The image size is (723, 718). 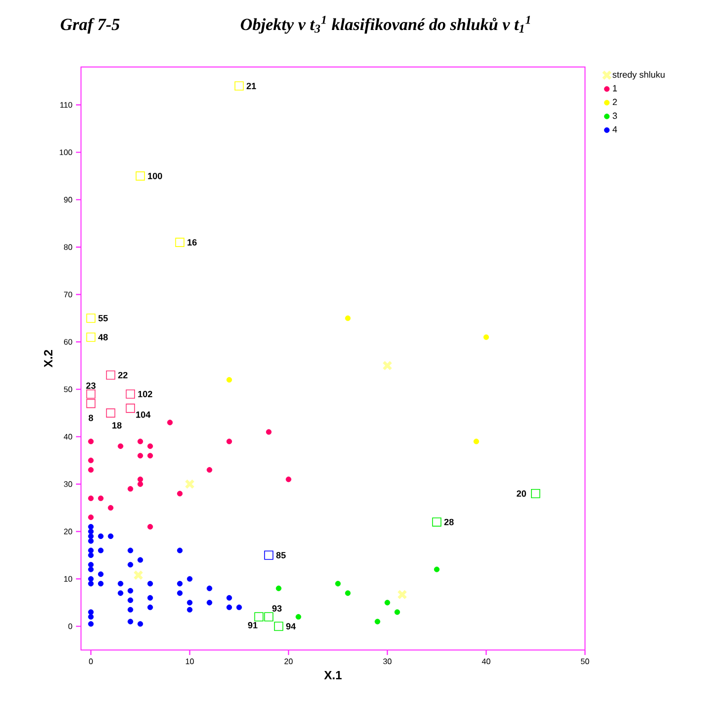 What do you see at coordinates (333, 675) in the screenshot?
I see `x-axis-title: X.1` at bounding box center [333, 675].